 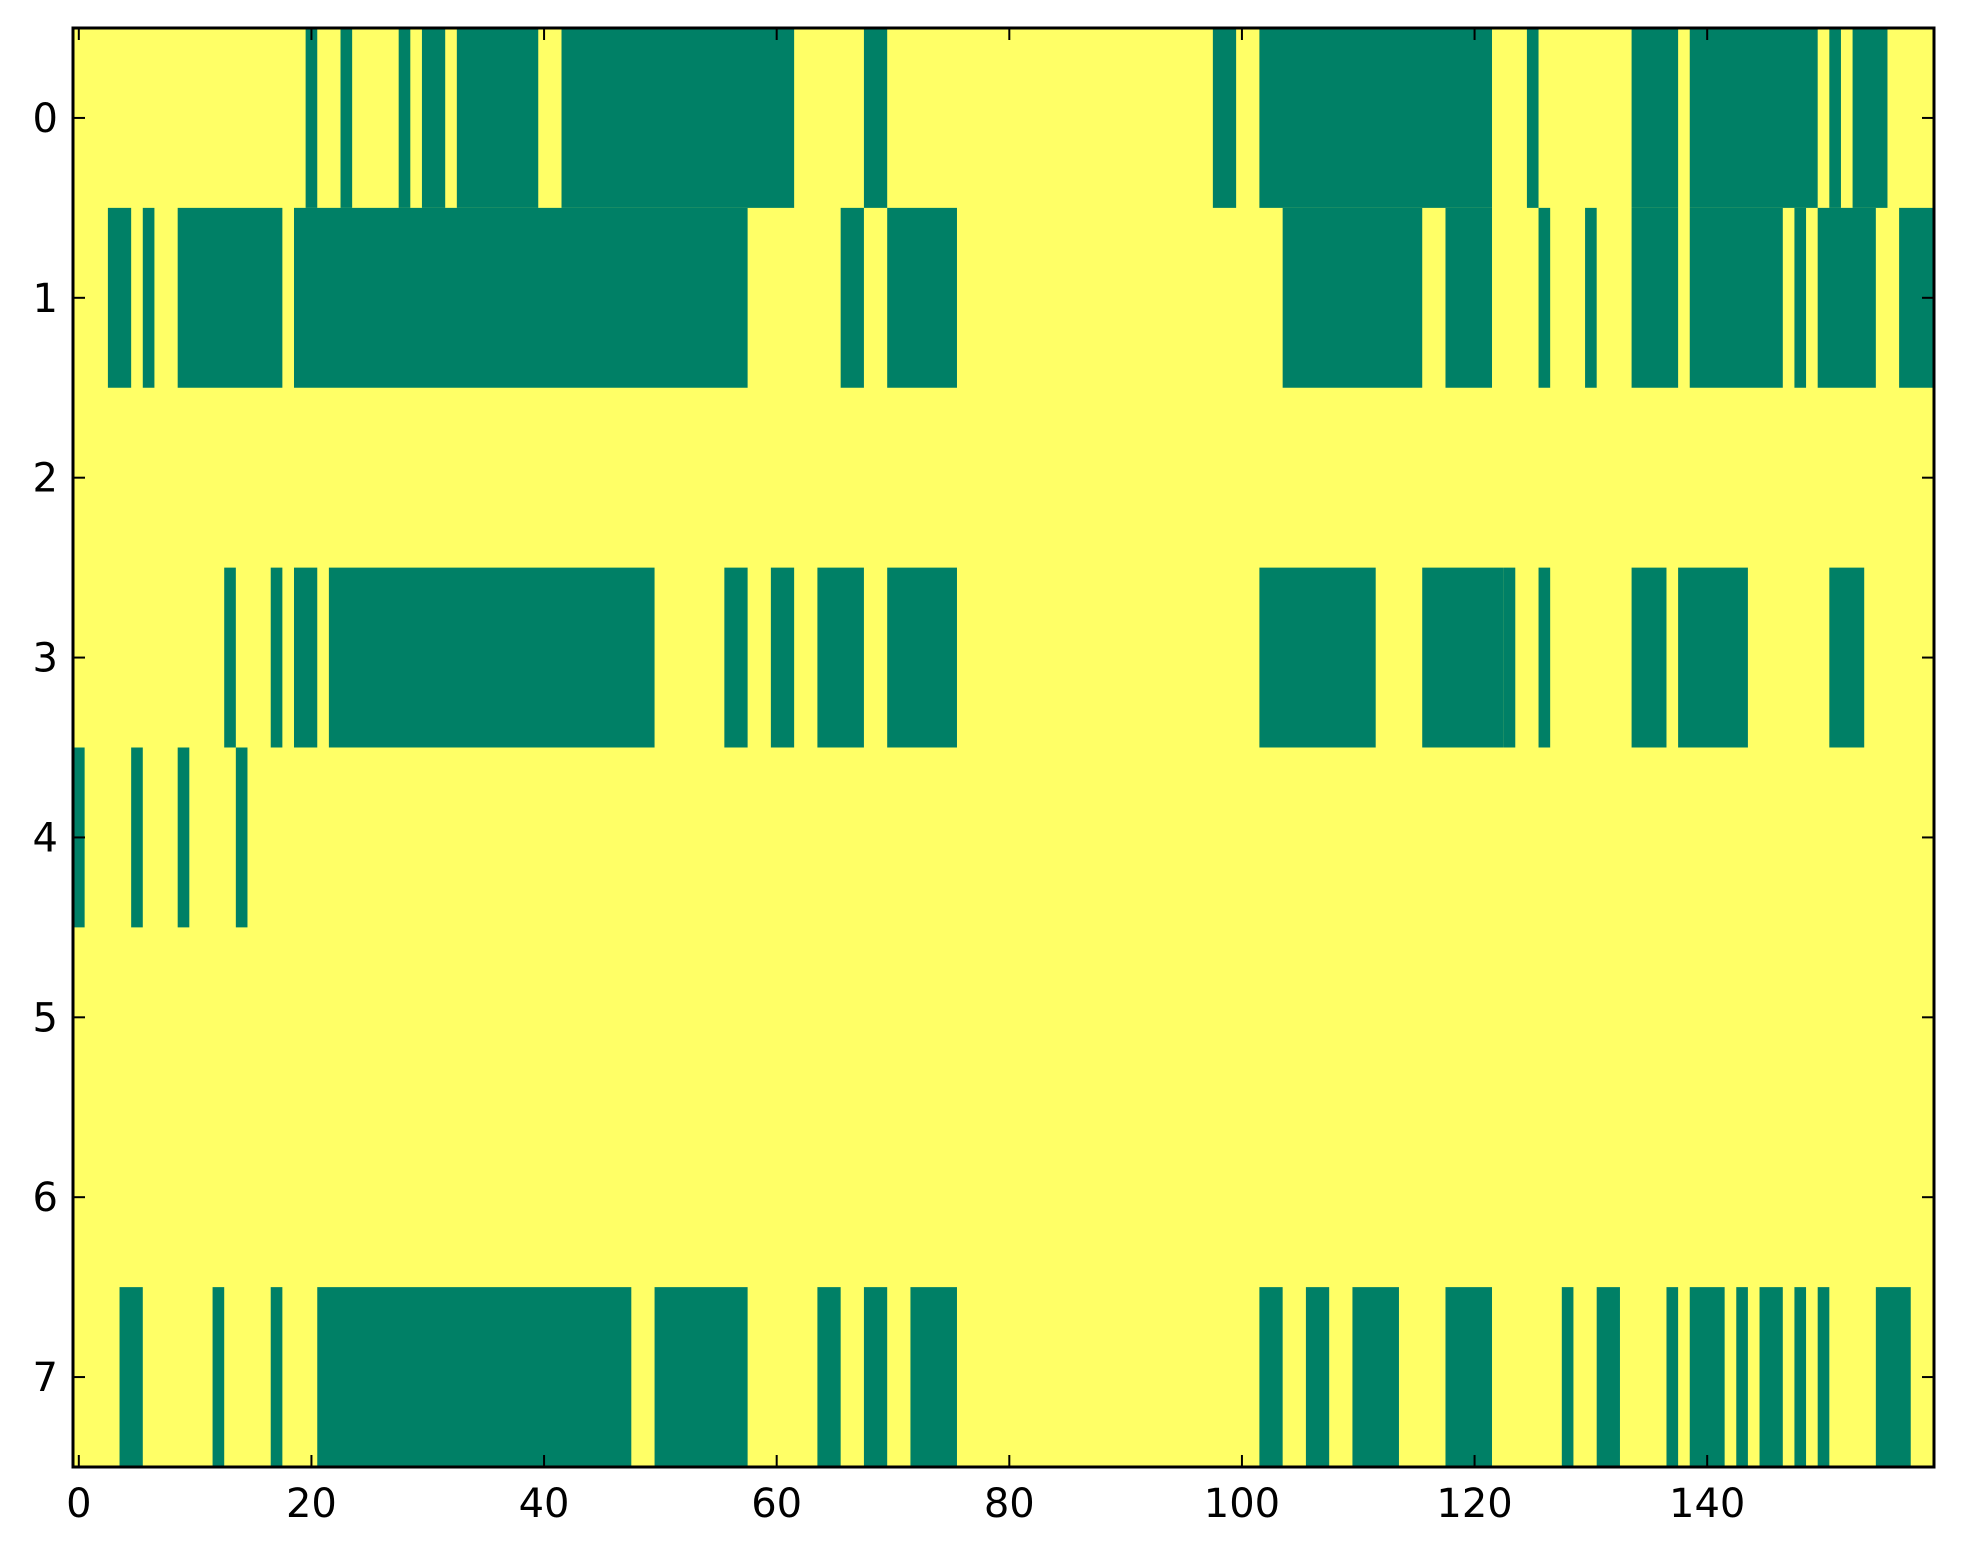 I want to click on x-tick-label: 20, so click(x=311, y=1504).